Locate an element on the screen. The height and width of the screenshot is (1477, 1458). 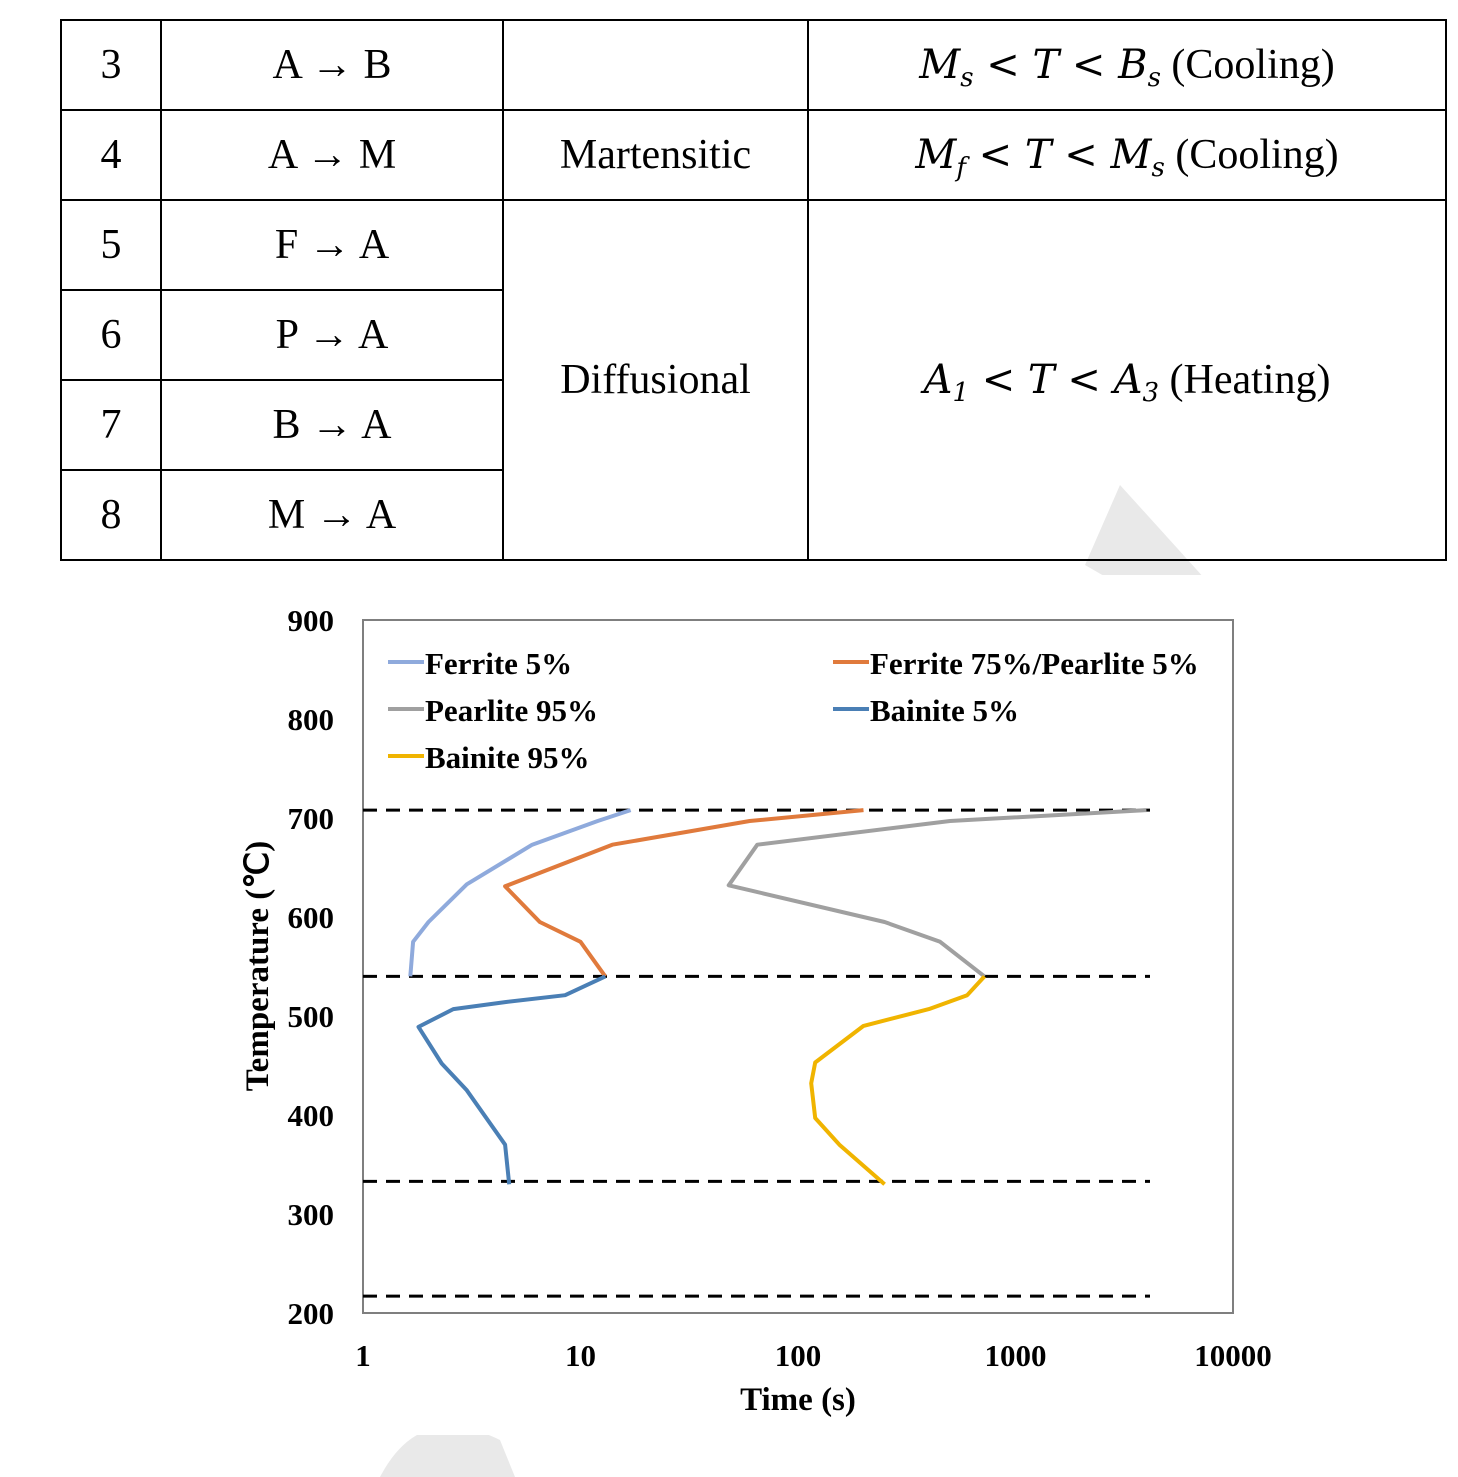
row-number: 7 is located at coordinates (111, 425).